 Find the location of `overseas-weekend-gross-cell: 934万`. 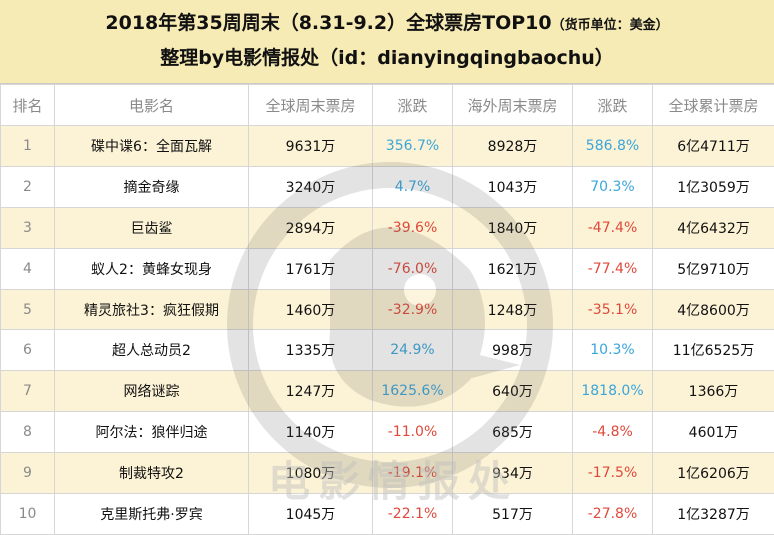

overseas-weekend-gross-cell: 934万 is located at coordinates (513, 473).